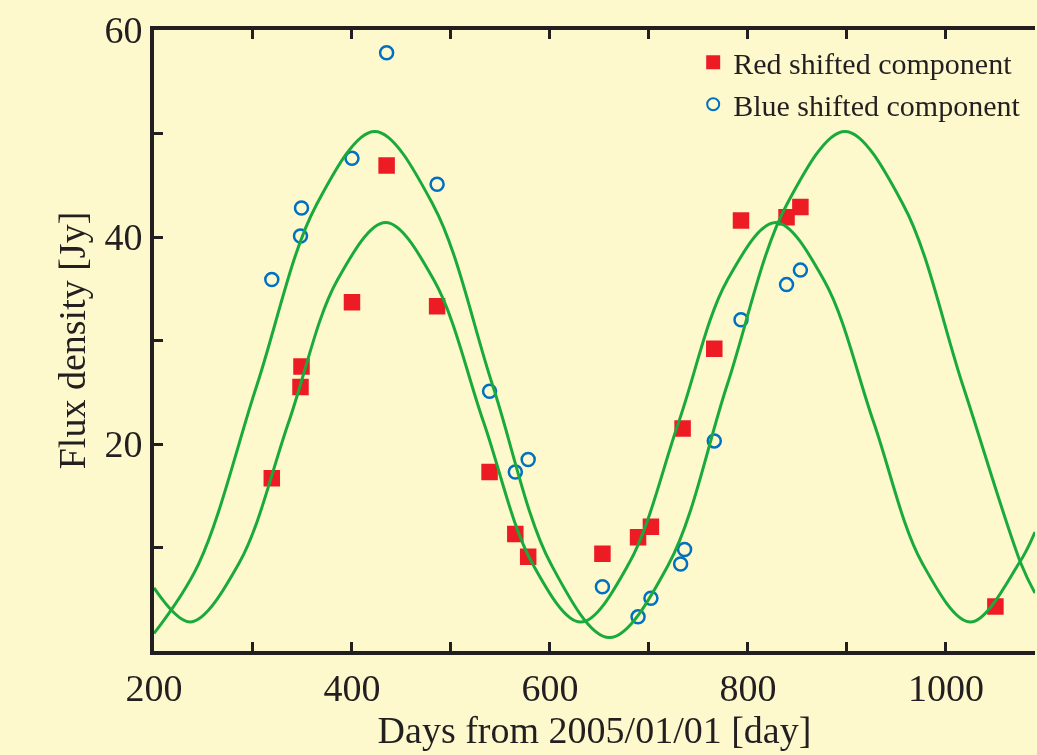 This screenshot has height=755, width=1037. Describe the element at coordinates (594, 729) in the screenshot. I see `x-axis-title: Days from 2005/01/01 [day]` at that location.